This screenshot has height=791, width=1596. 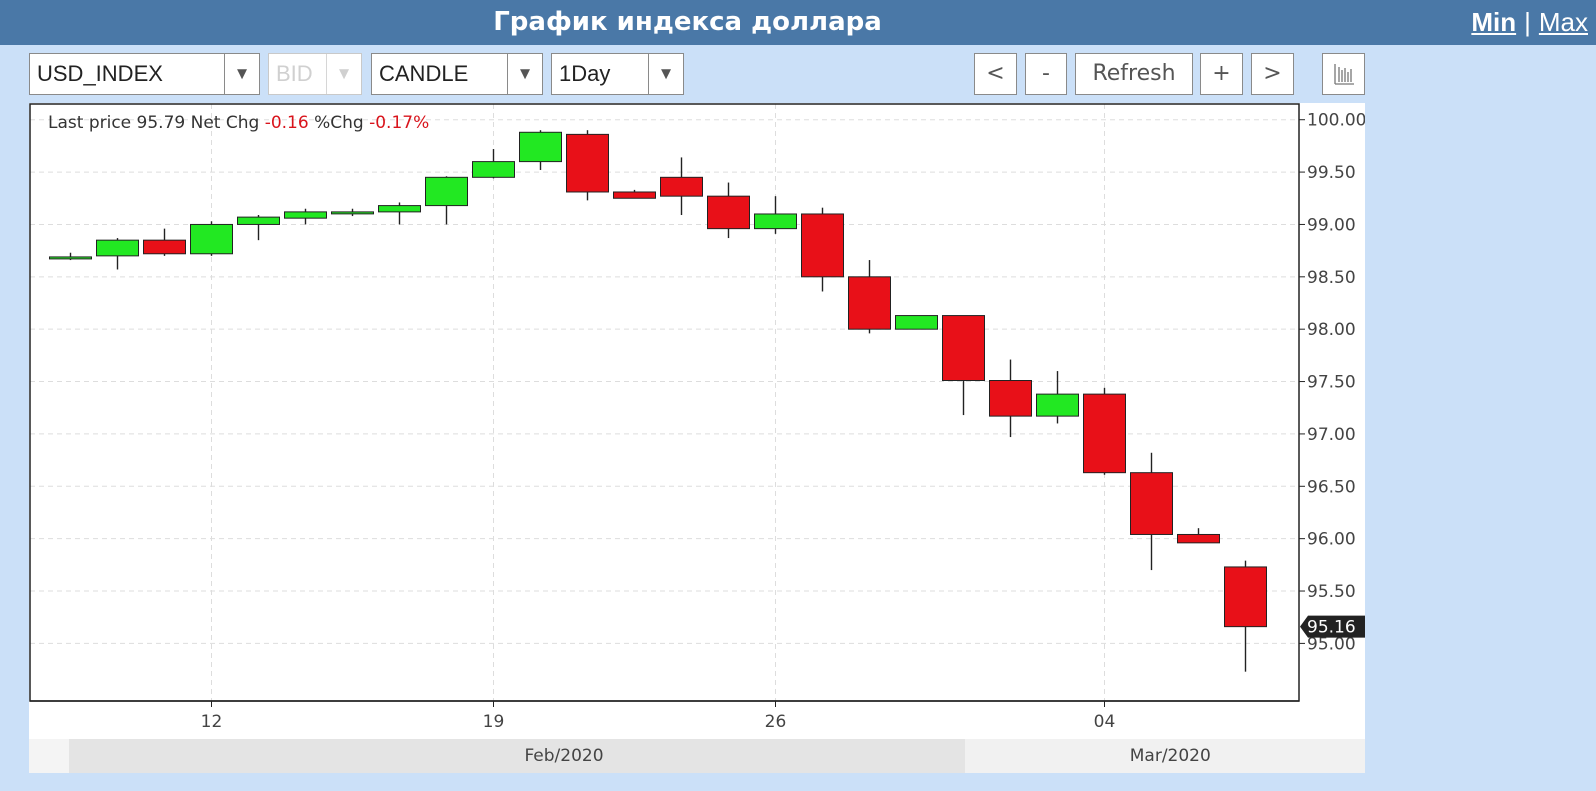 I want to click on y-tick-label: 97.00, so click(x=1331, y=435).